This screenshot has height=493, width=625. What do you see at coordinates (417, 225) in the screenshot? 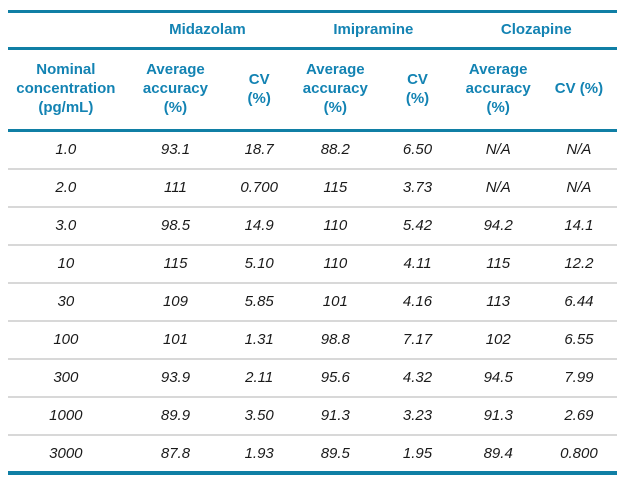
I see `cell-imipramine-cv: 5.42` at bounding box center [417, 225].